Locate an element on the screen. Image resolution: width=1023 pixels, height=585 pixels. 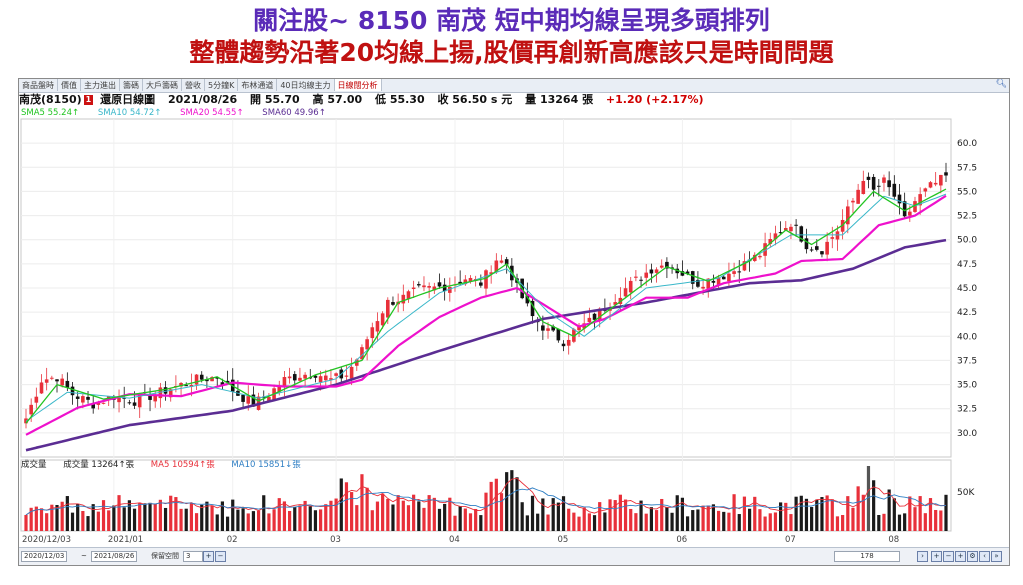
y-tick-label: 32.5 is located at coordinates (967, 410).